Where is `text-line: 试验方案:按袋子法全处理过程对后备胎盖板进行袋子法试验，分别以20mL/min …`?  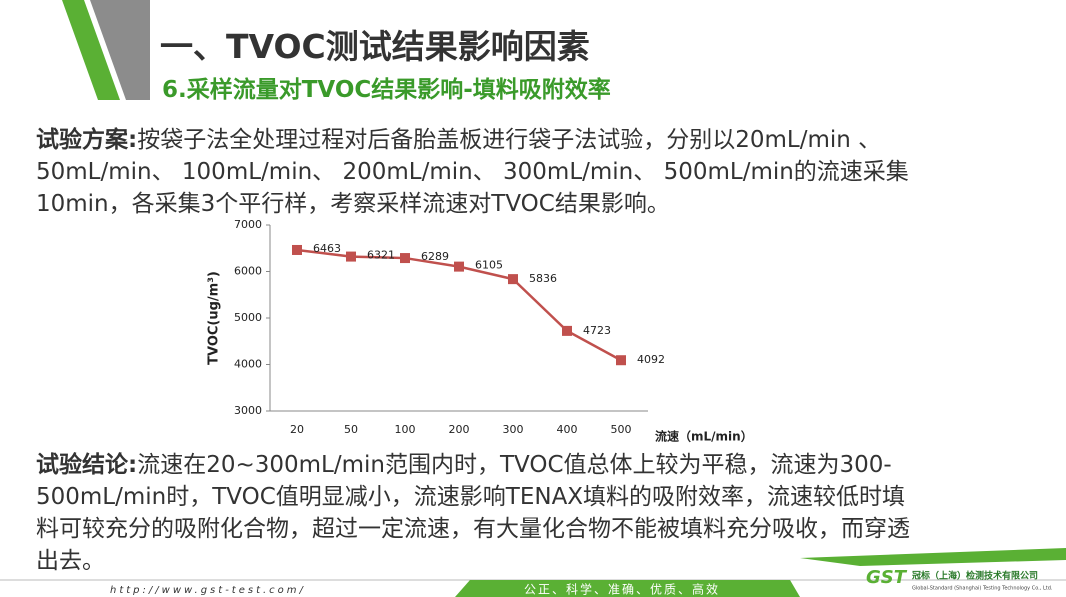
text-line: 试验方案:按袋子法全处理过程对后备胎盖板进行袋子法试验，分别以20mL/min … is located at coordinates (472, 140).